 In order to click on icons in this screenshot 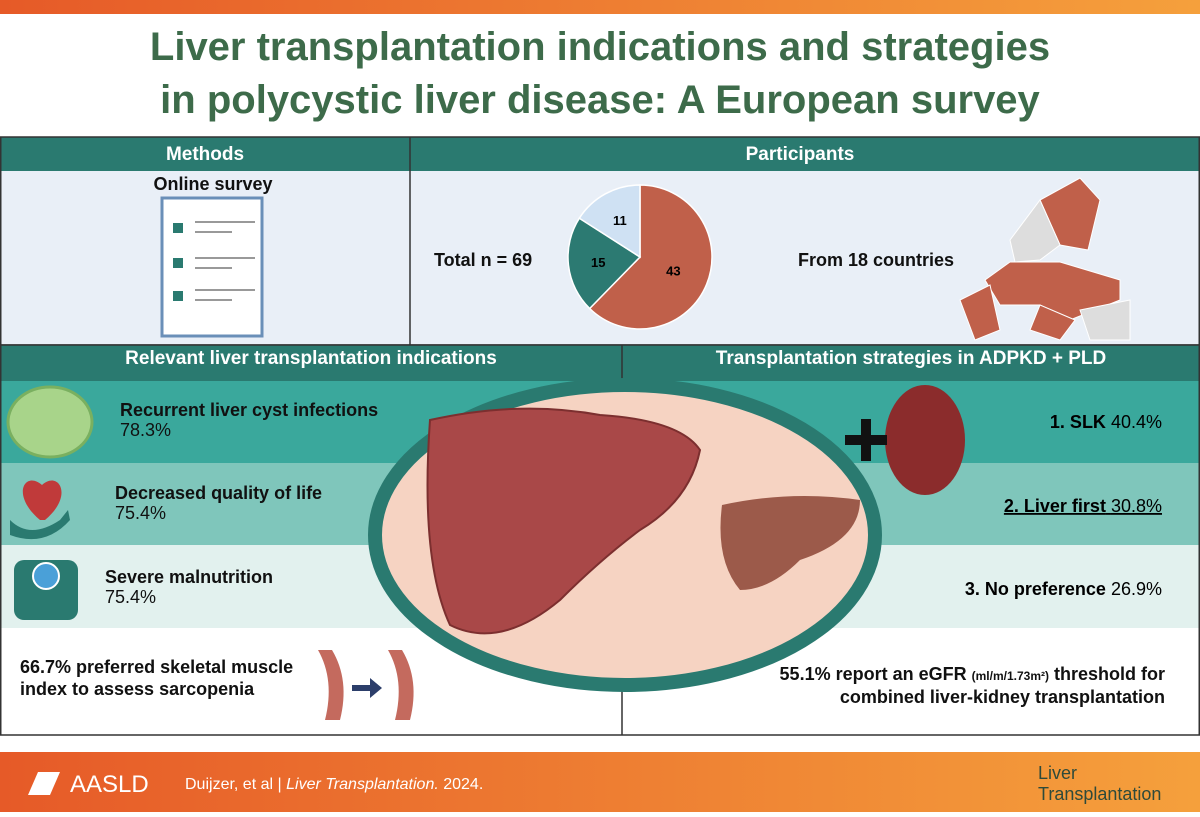, I will do `click(210, 552)`.